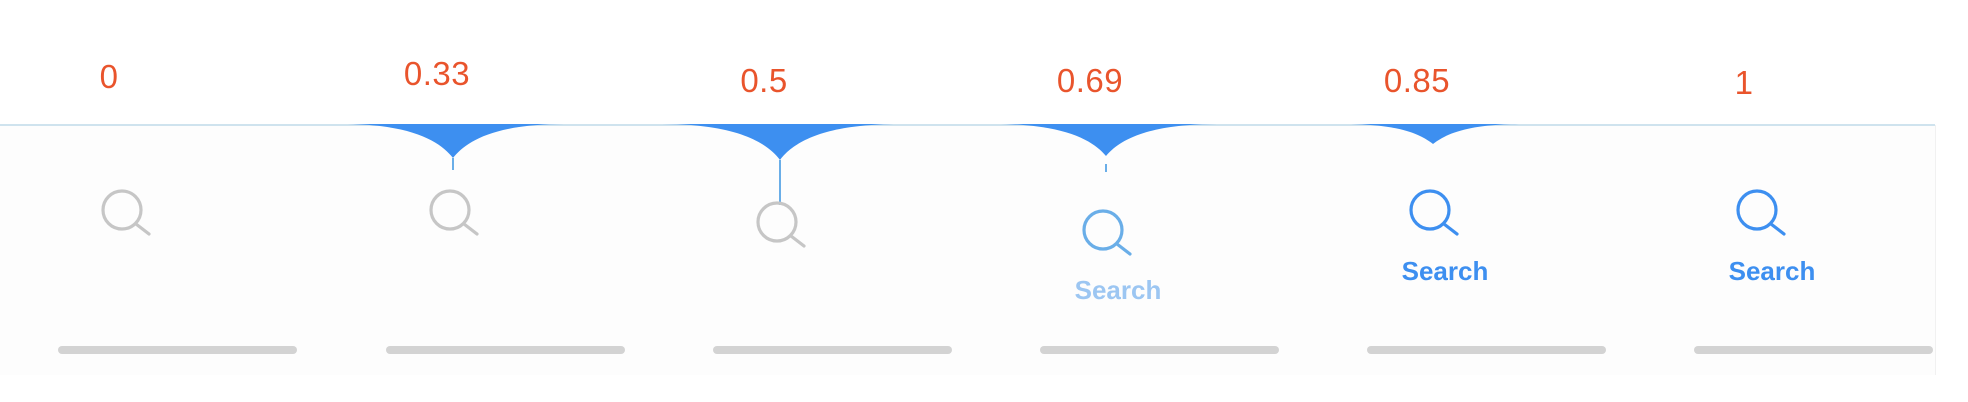  I want to click on progress-value-label: 0.5, so click(764, 80).